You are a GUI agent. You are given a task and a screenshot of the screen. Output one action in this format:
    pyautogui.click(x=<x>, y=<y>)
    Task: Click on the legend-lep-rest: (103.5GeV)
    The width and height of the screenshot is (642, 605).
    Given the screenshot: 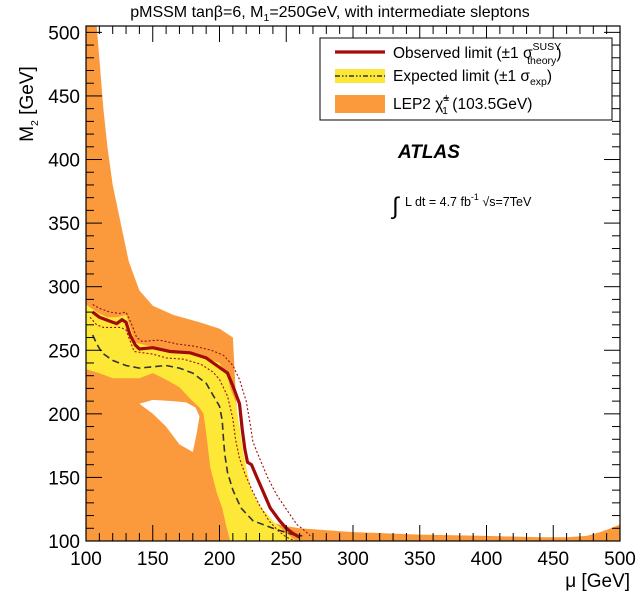 What is the action you would take?
    pyautogui.click(x=490, y=104)
    